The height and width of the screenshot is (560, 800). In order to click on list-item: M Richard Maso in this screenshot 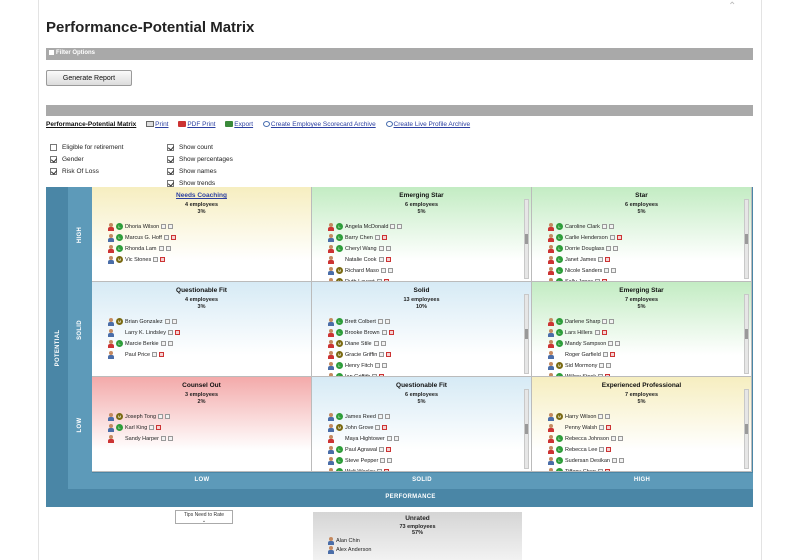, I will do `click(429, 270)`.